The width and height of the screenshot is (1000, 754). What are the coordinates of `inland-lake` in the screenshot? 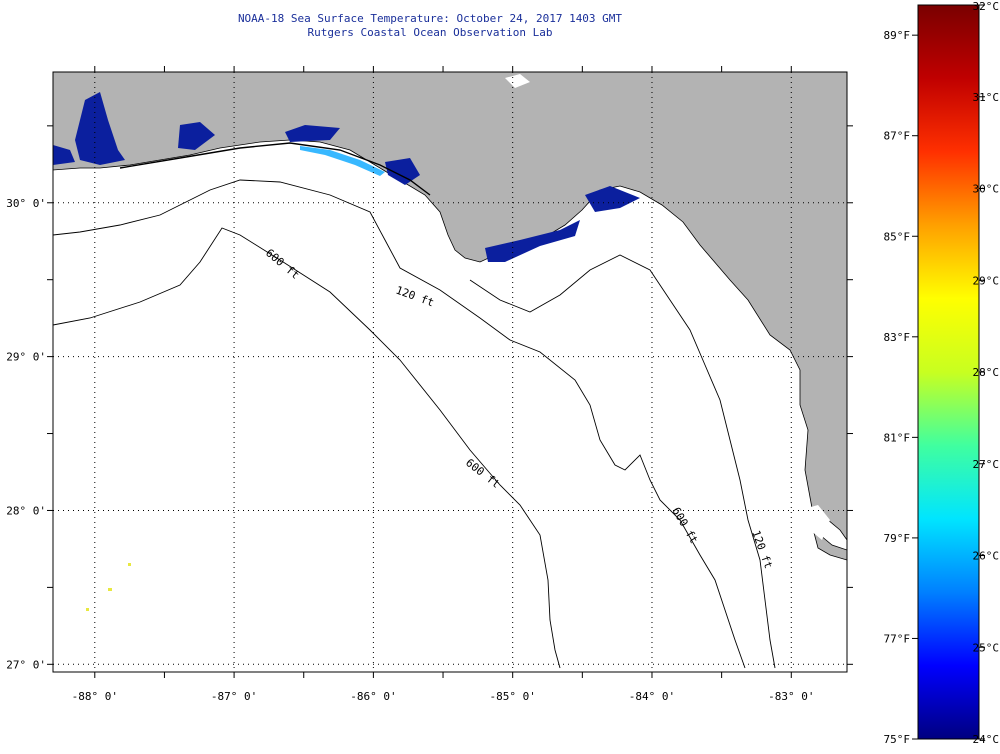 It's located at (517, 81).